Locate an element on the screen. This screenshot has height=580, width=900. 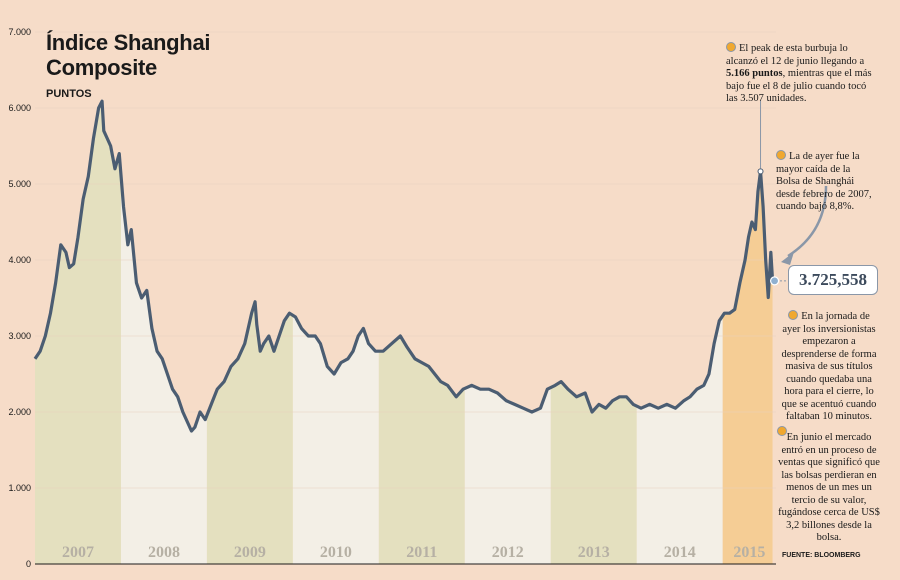
year-band-2007 is located at coordinates (78, 332).